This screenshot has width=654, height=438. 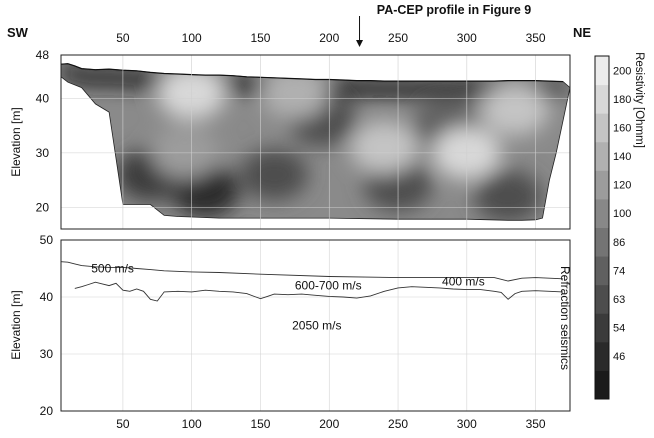 What do you see at coordinates (47, 411) in the screenshot?
I see `refraction-y-tick-label: 20` at bounding box center [47, 411].